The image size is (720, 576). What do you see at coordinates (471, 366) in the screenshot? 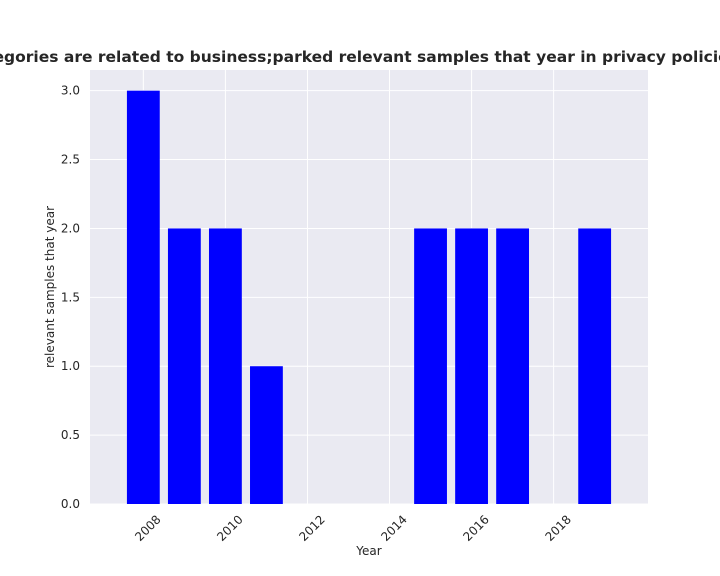
I see `bar-2016` at bounding box center [471, 366].